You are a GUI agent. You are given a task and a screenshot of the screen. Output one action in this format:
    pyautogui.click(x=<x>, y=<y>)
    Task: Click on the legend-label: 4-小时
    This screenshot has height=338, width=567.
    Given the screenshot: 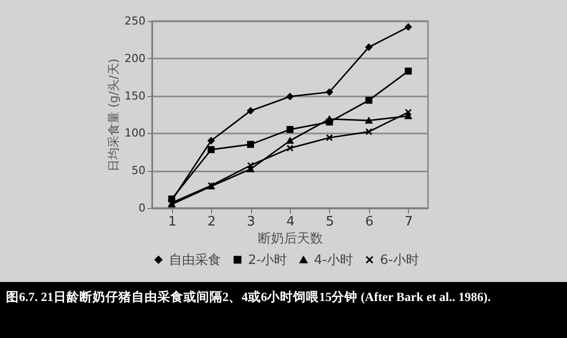 What is the action you would take?
    pyautogui.click(x=333, y=260)
    